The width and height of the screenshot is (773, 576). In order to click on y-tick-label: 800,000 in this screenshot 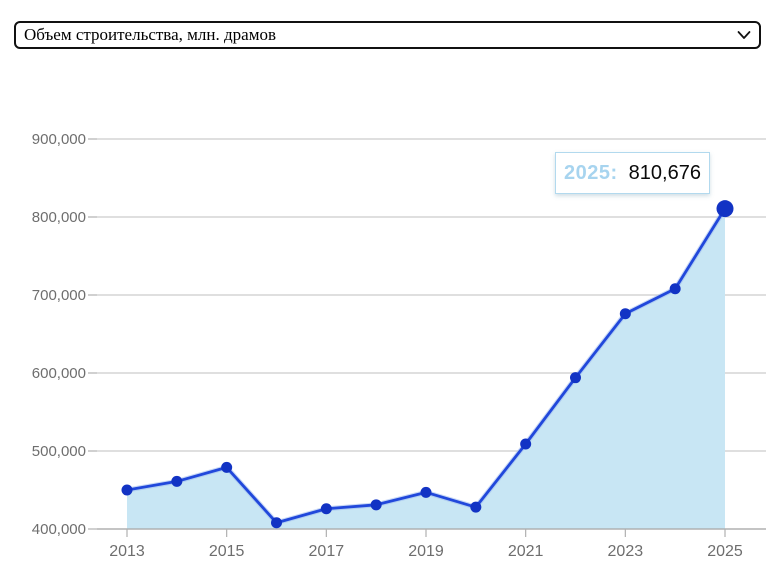, I will do `click(59, 217)`.